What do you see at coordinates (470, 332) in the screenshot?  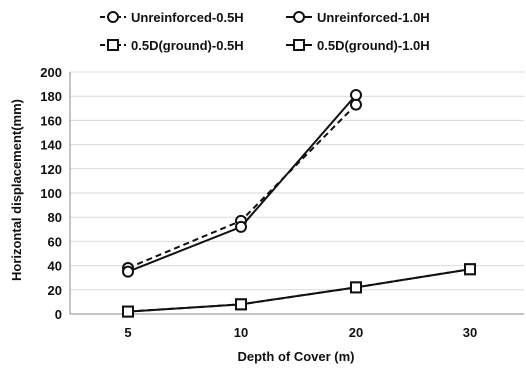 I see `x-tick-label: 30` at bounding box center [470, 332].